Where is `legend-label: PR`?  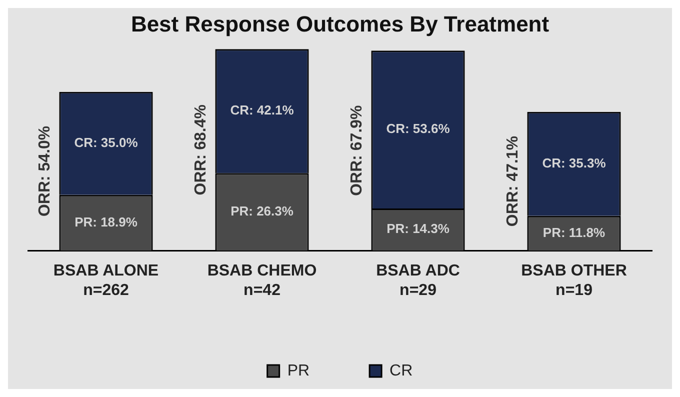 legend-label: PR is located at coordinates (298, 371).